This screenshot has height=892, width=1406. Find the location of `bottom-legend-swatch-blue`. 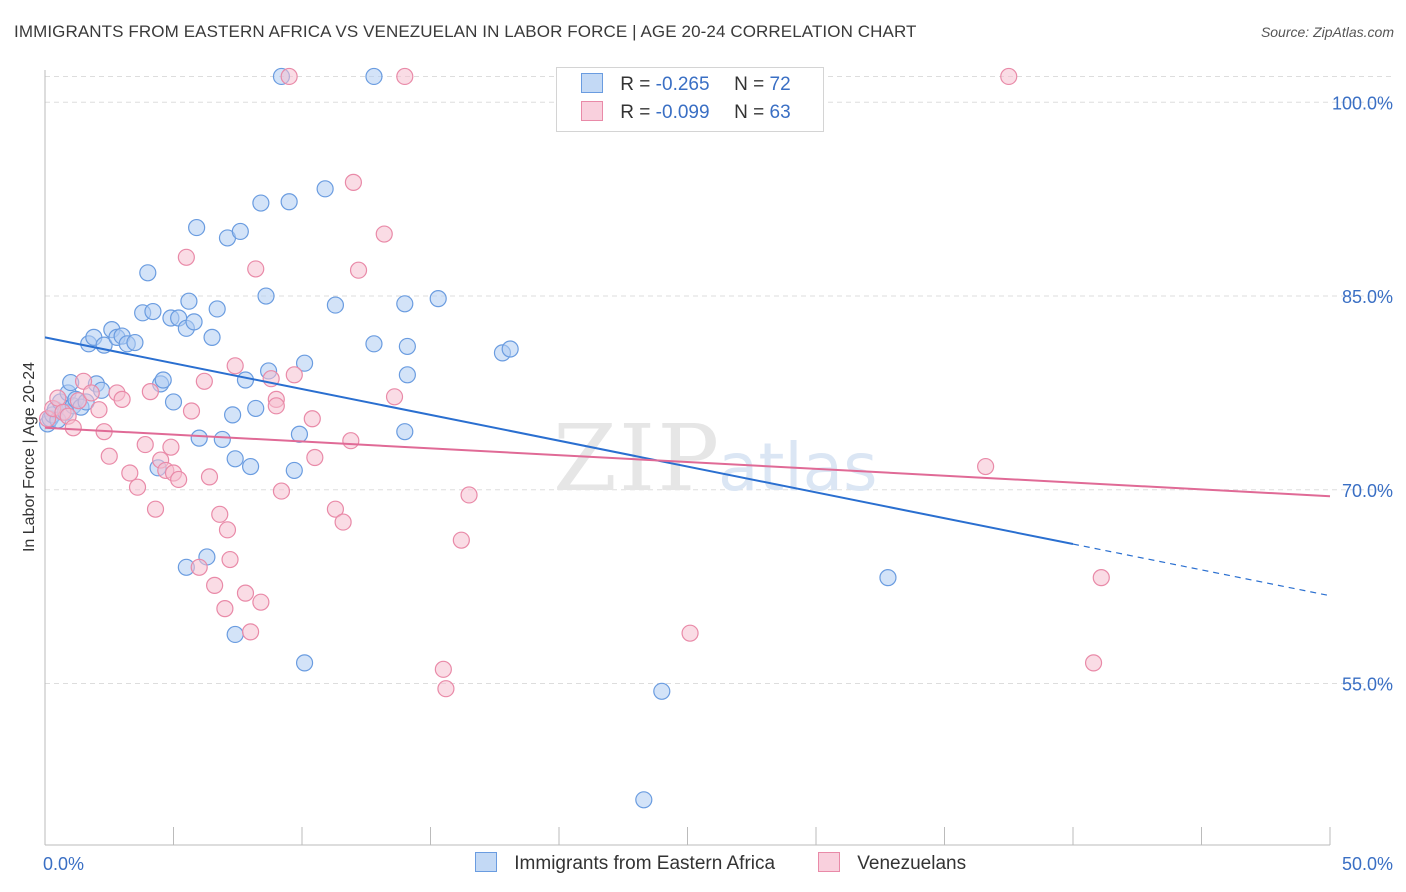

bottom-legend-swatch-blue is located at coordinates (486, 862).